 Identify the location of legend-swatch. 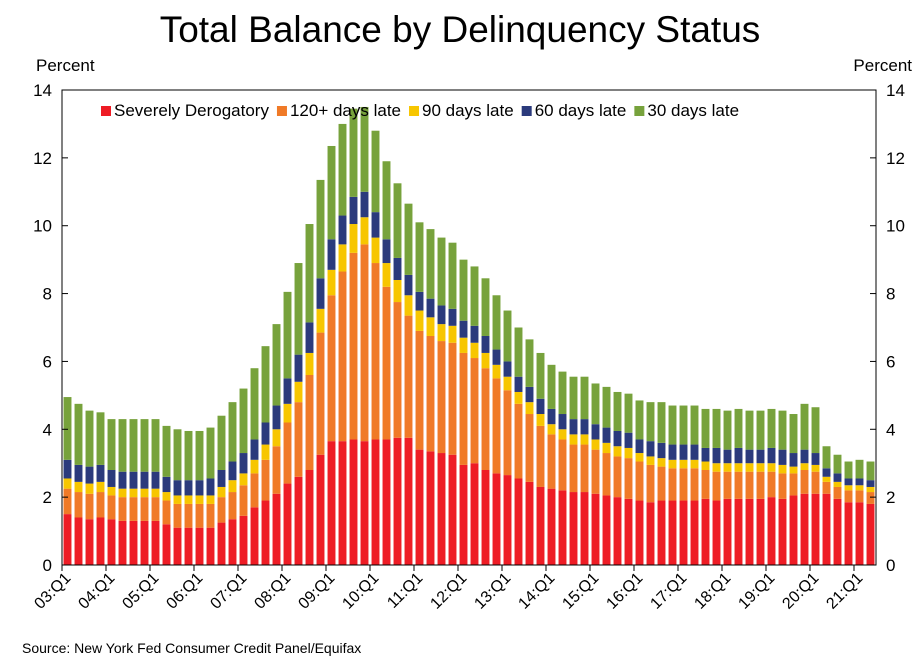
(526, 111).